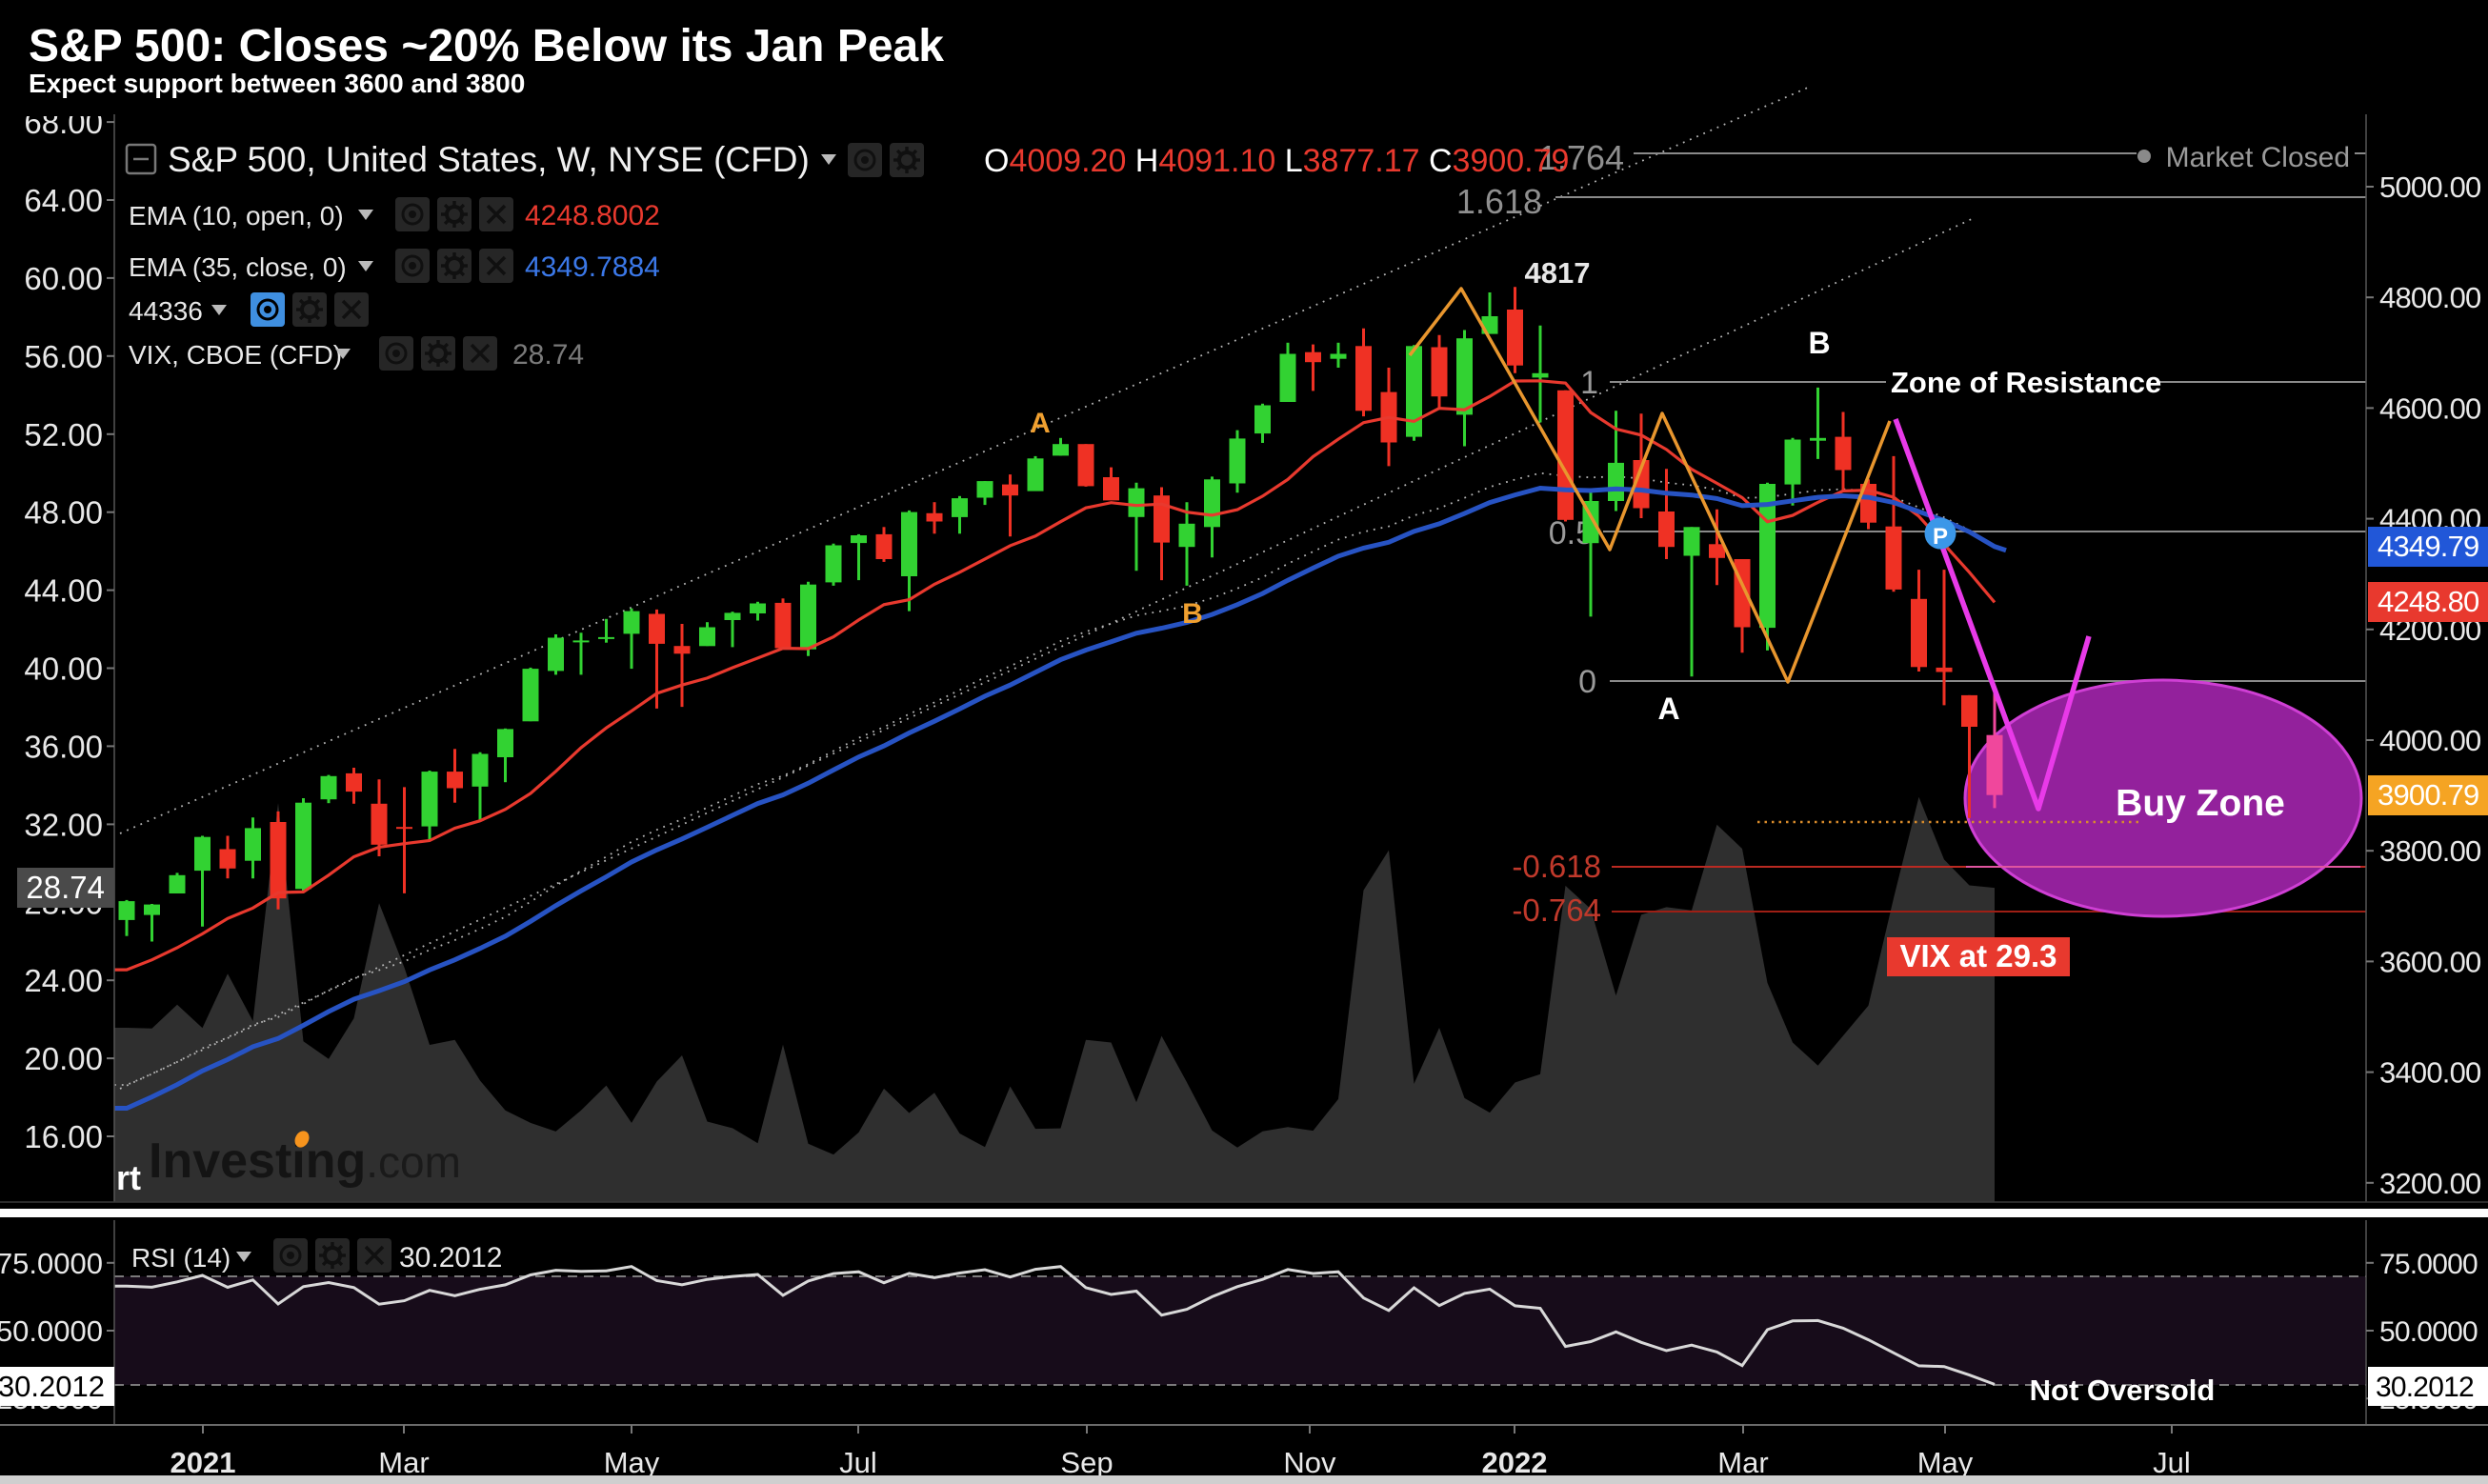 This screenshot has width=2488, height=1484. What do you see at coordinates (489, 159) in the screenshot?
I see `svg-text:S&P 500, United States, W, NYS: S&P 500, United States, W, NYSE (CFD)` at bounding box center [489, 159].